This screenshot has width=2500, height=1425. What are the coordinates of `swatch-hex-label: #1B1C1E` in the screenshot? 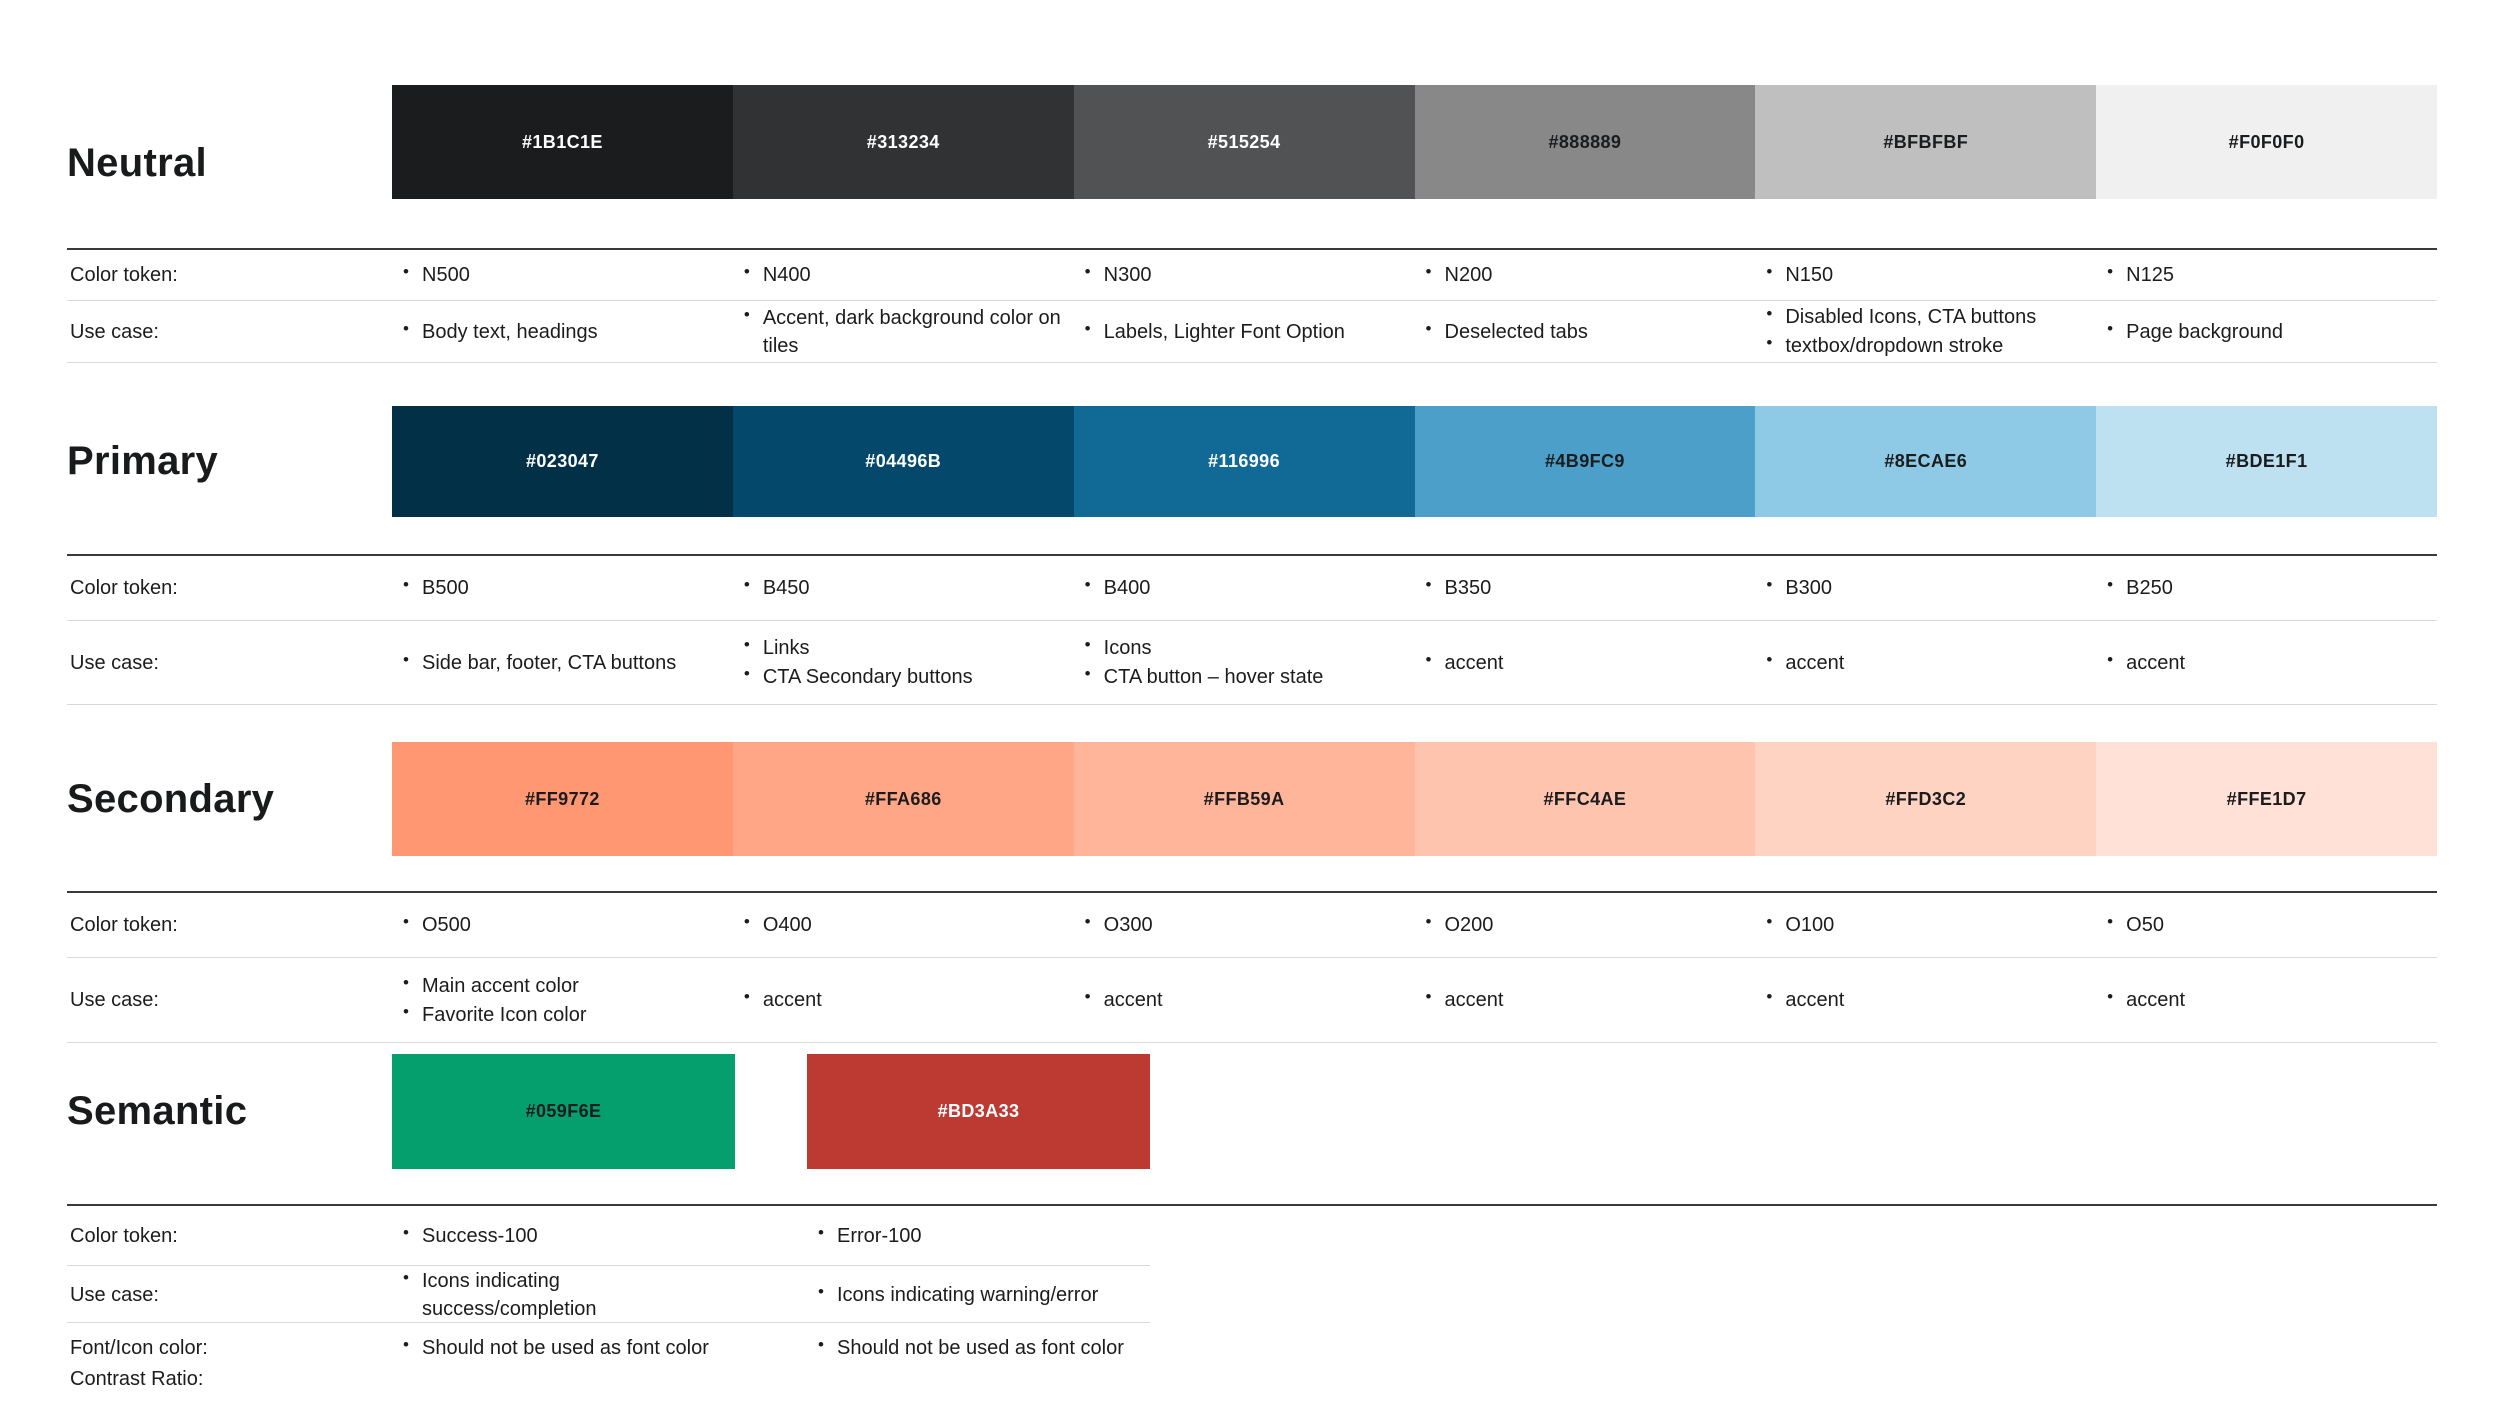 It's located at (562, 141).